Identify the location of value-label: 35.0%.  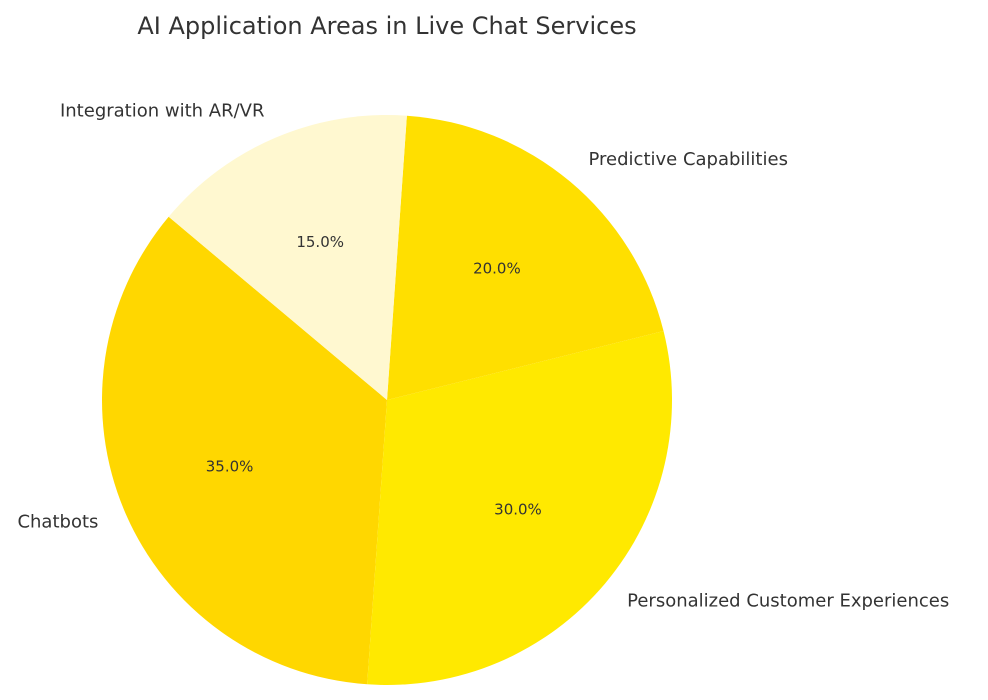
(230, 466).